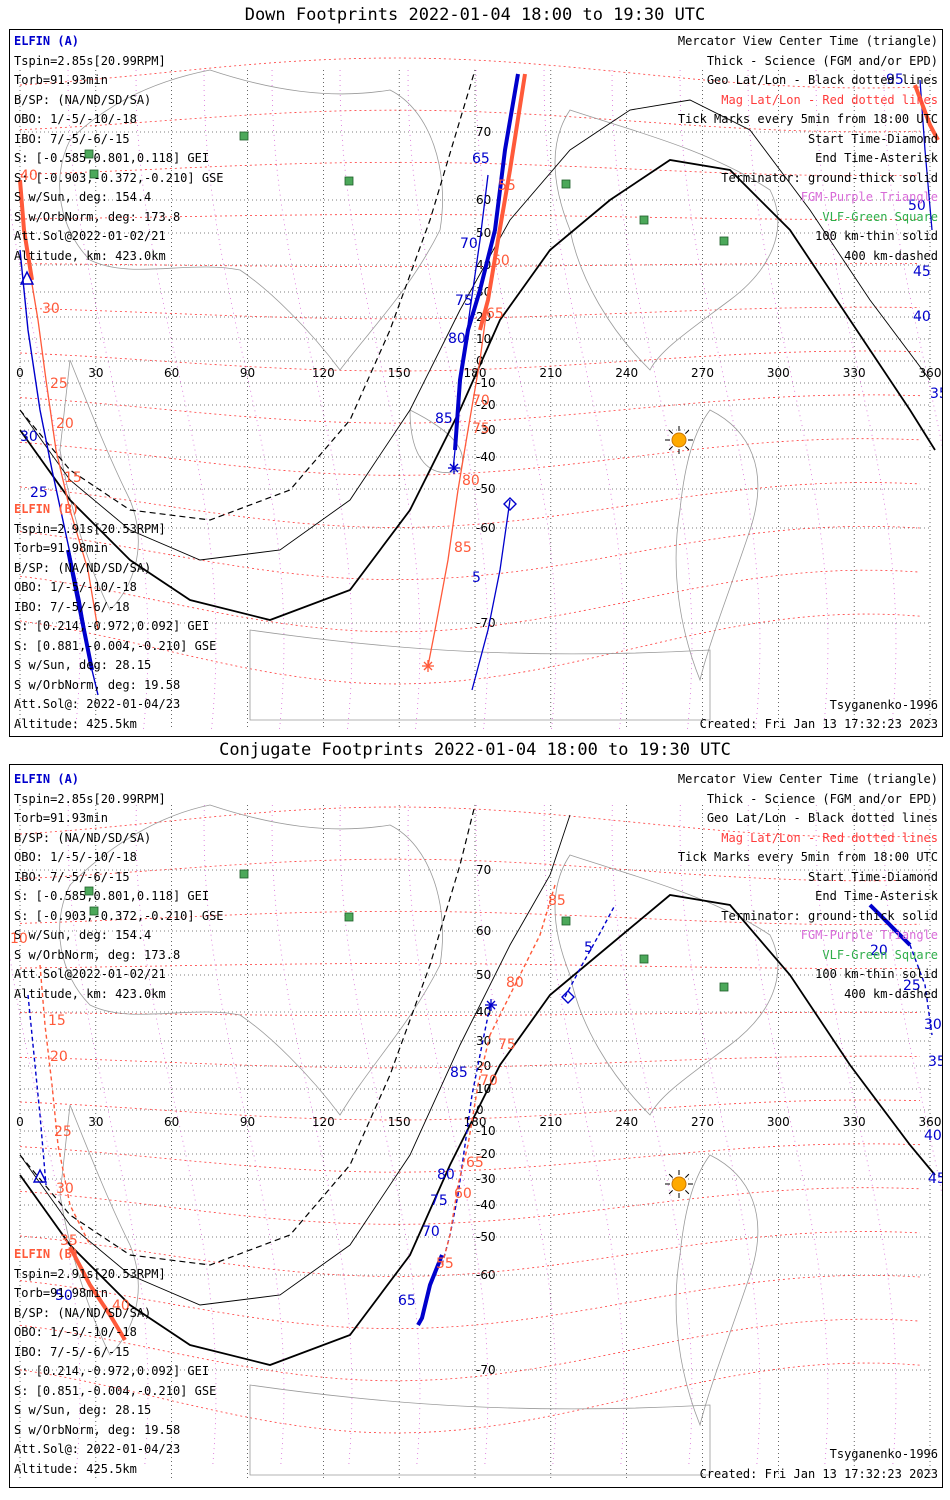  Describe the element at coordinates (778, 373) in the screenshot. I see `lon-tick-label: 300` at that location.